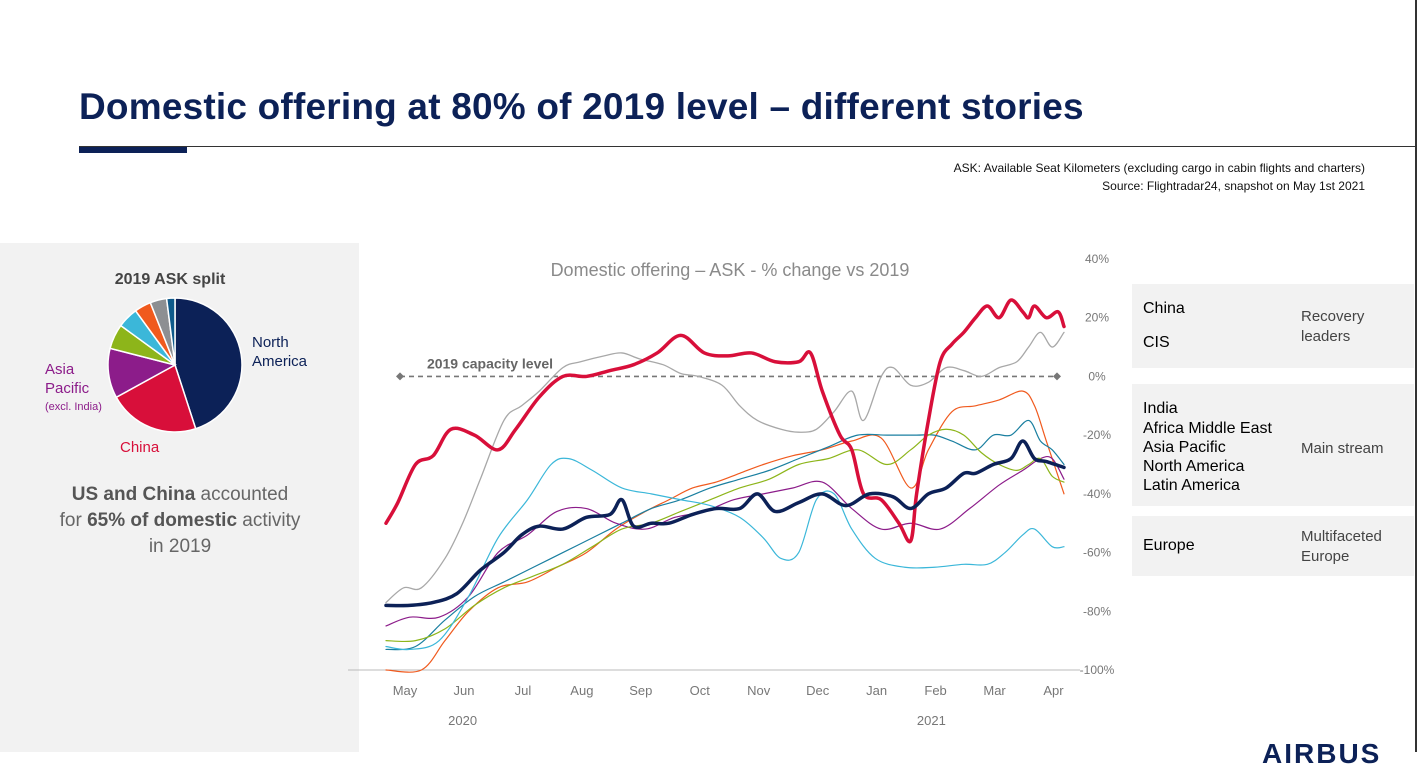  I want to click on y-tick-label: 40%, so click(1097, 259).